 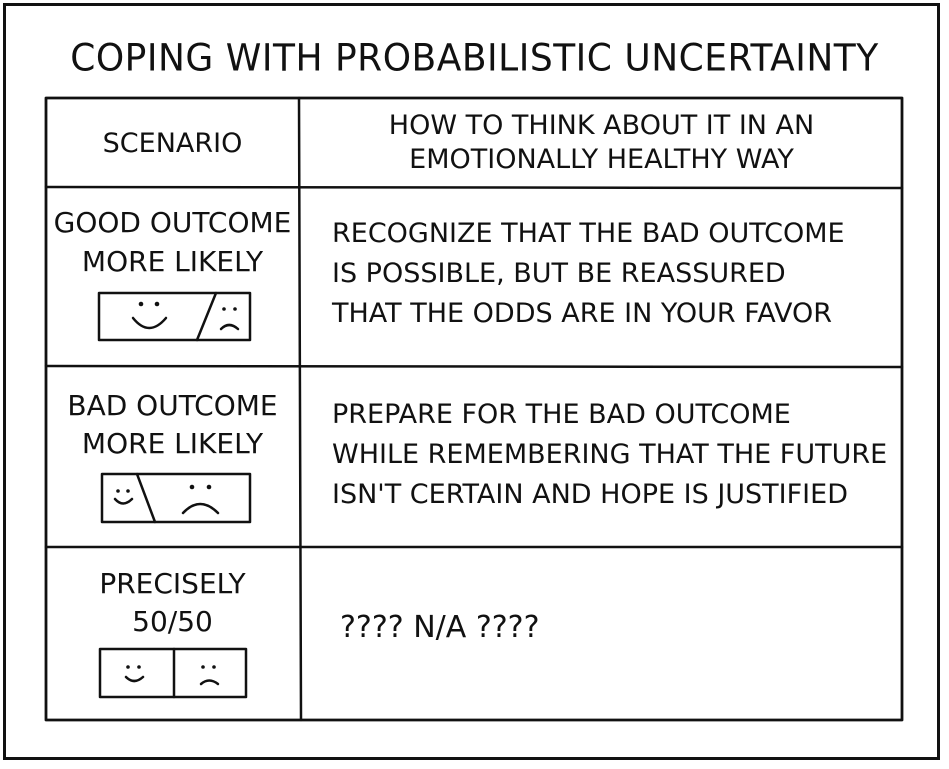 I want to click on desc-good-line3: THAT THE ODDS ARE IN YOUR FAVOR, so click(x=582, y=313).